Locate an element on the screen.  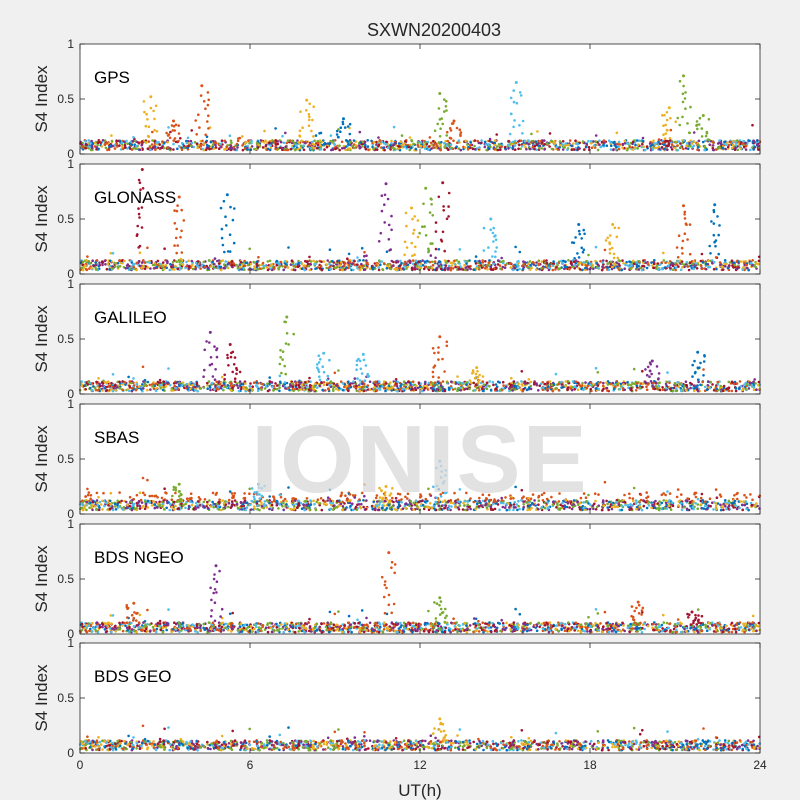
y-axis-label: S4 Index is located at coordinates (41, 219).